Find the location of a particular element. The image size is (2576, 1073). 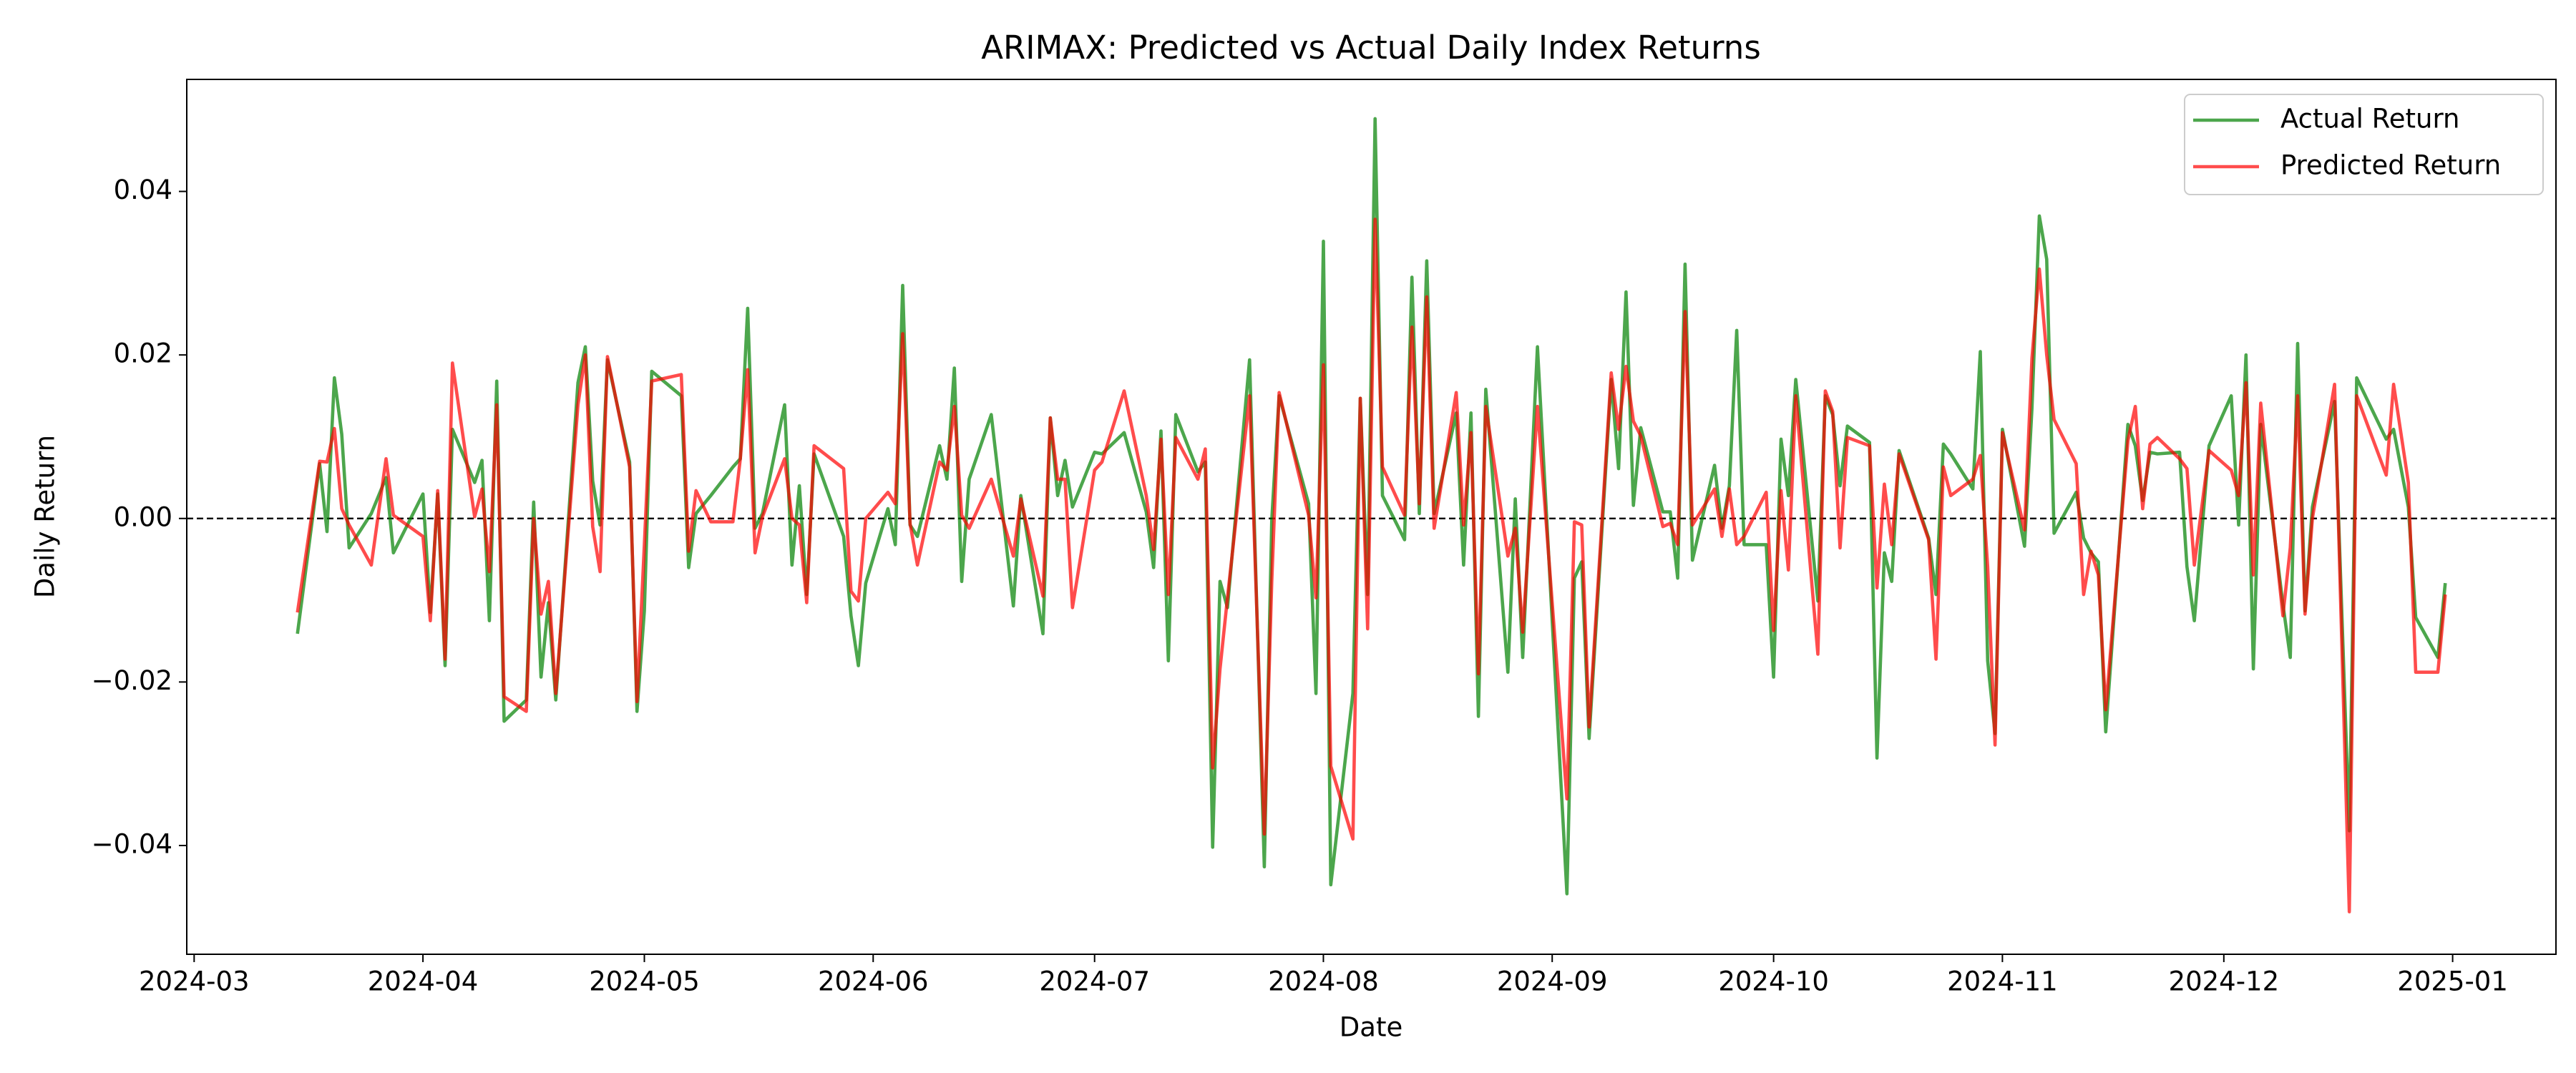

x-tick-label: 2024-07 is located at coordinates (1094, 981).